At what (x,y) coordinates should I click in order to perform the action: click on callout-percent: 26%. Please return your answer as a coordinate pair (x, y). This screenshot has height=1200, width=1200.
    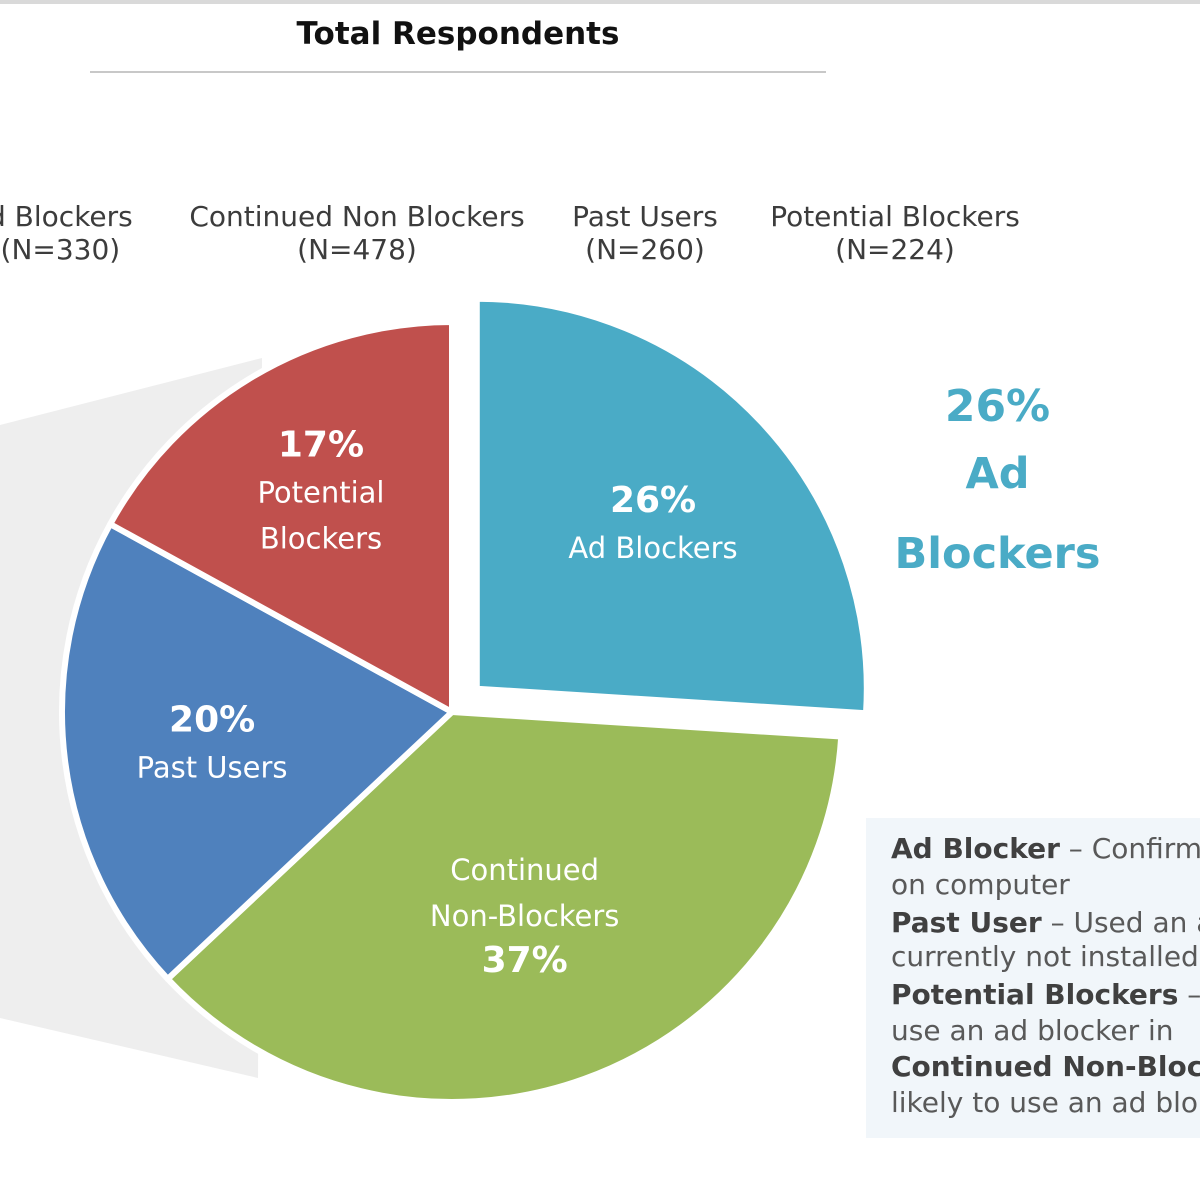
    Looking at the image, I should click on (997, 406).